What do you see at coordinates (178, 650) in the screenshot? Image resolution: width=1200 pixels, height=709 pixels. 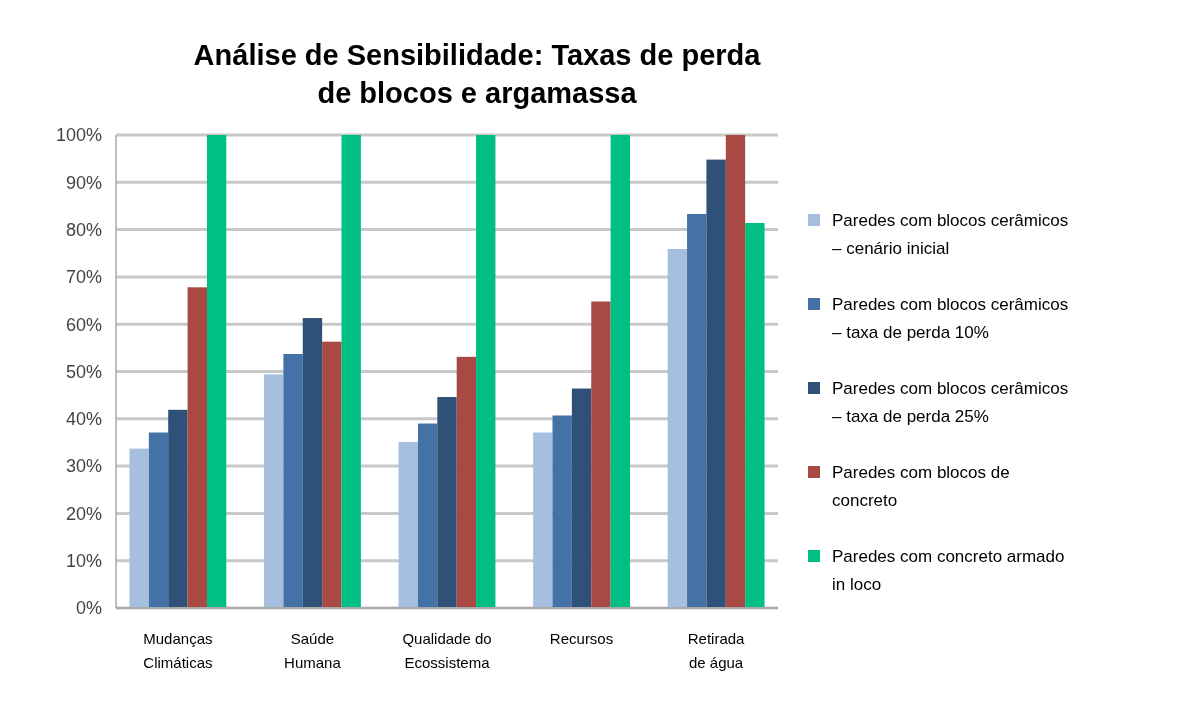 I see `x-tick-label: Mudanças Climáticas` at bounding box center [178, 650].